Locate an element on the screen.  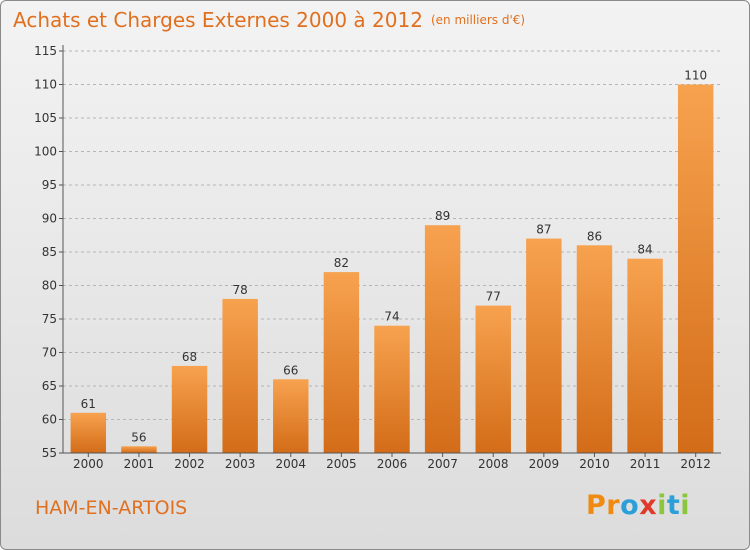
data-label: 84 is located at coordinates (644, 250).